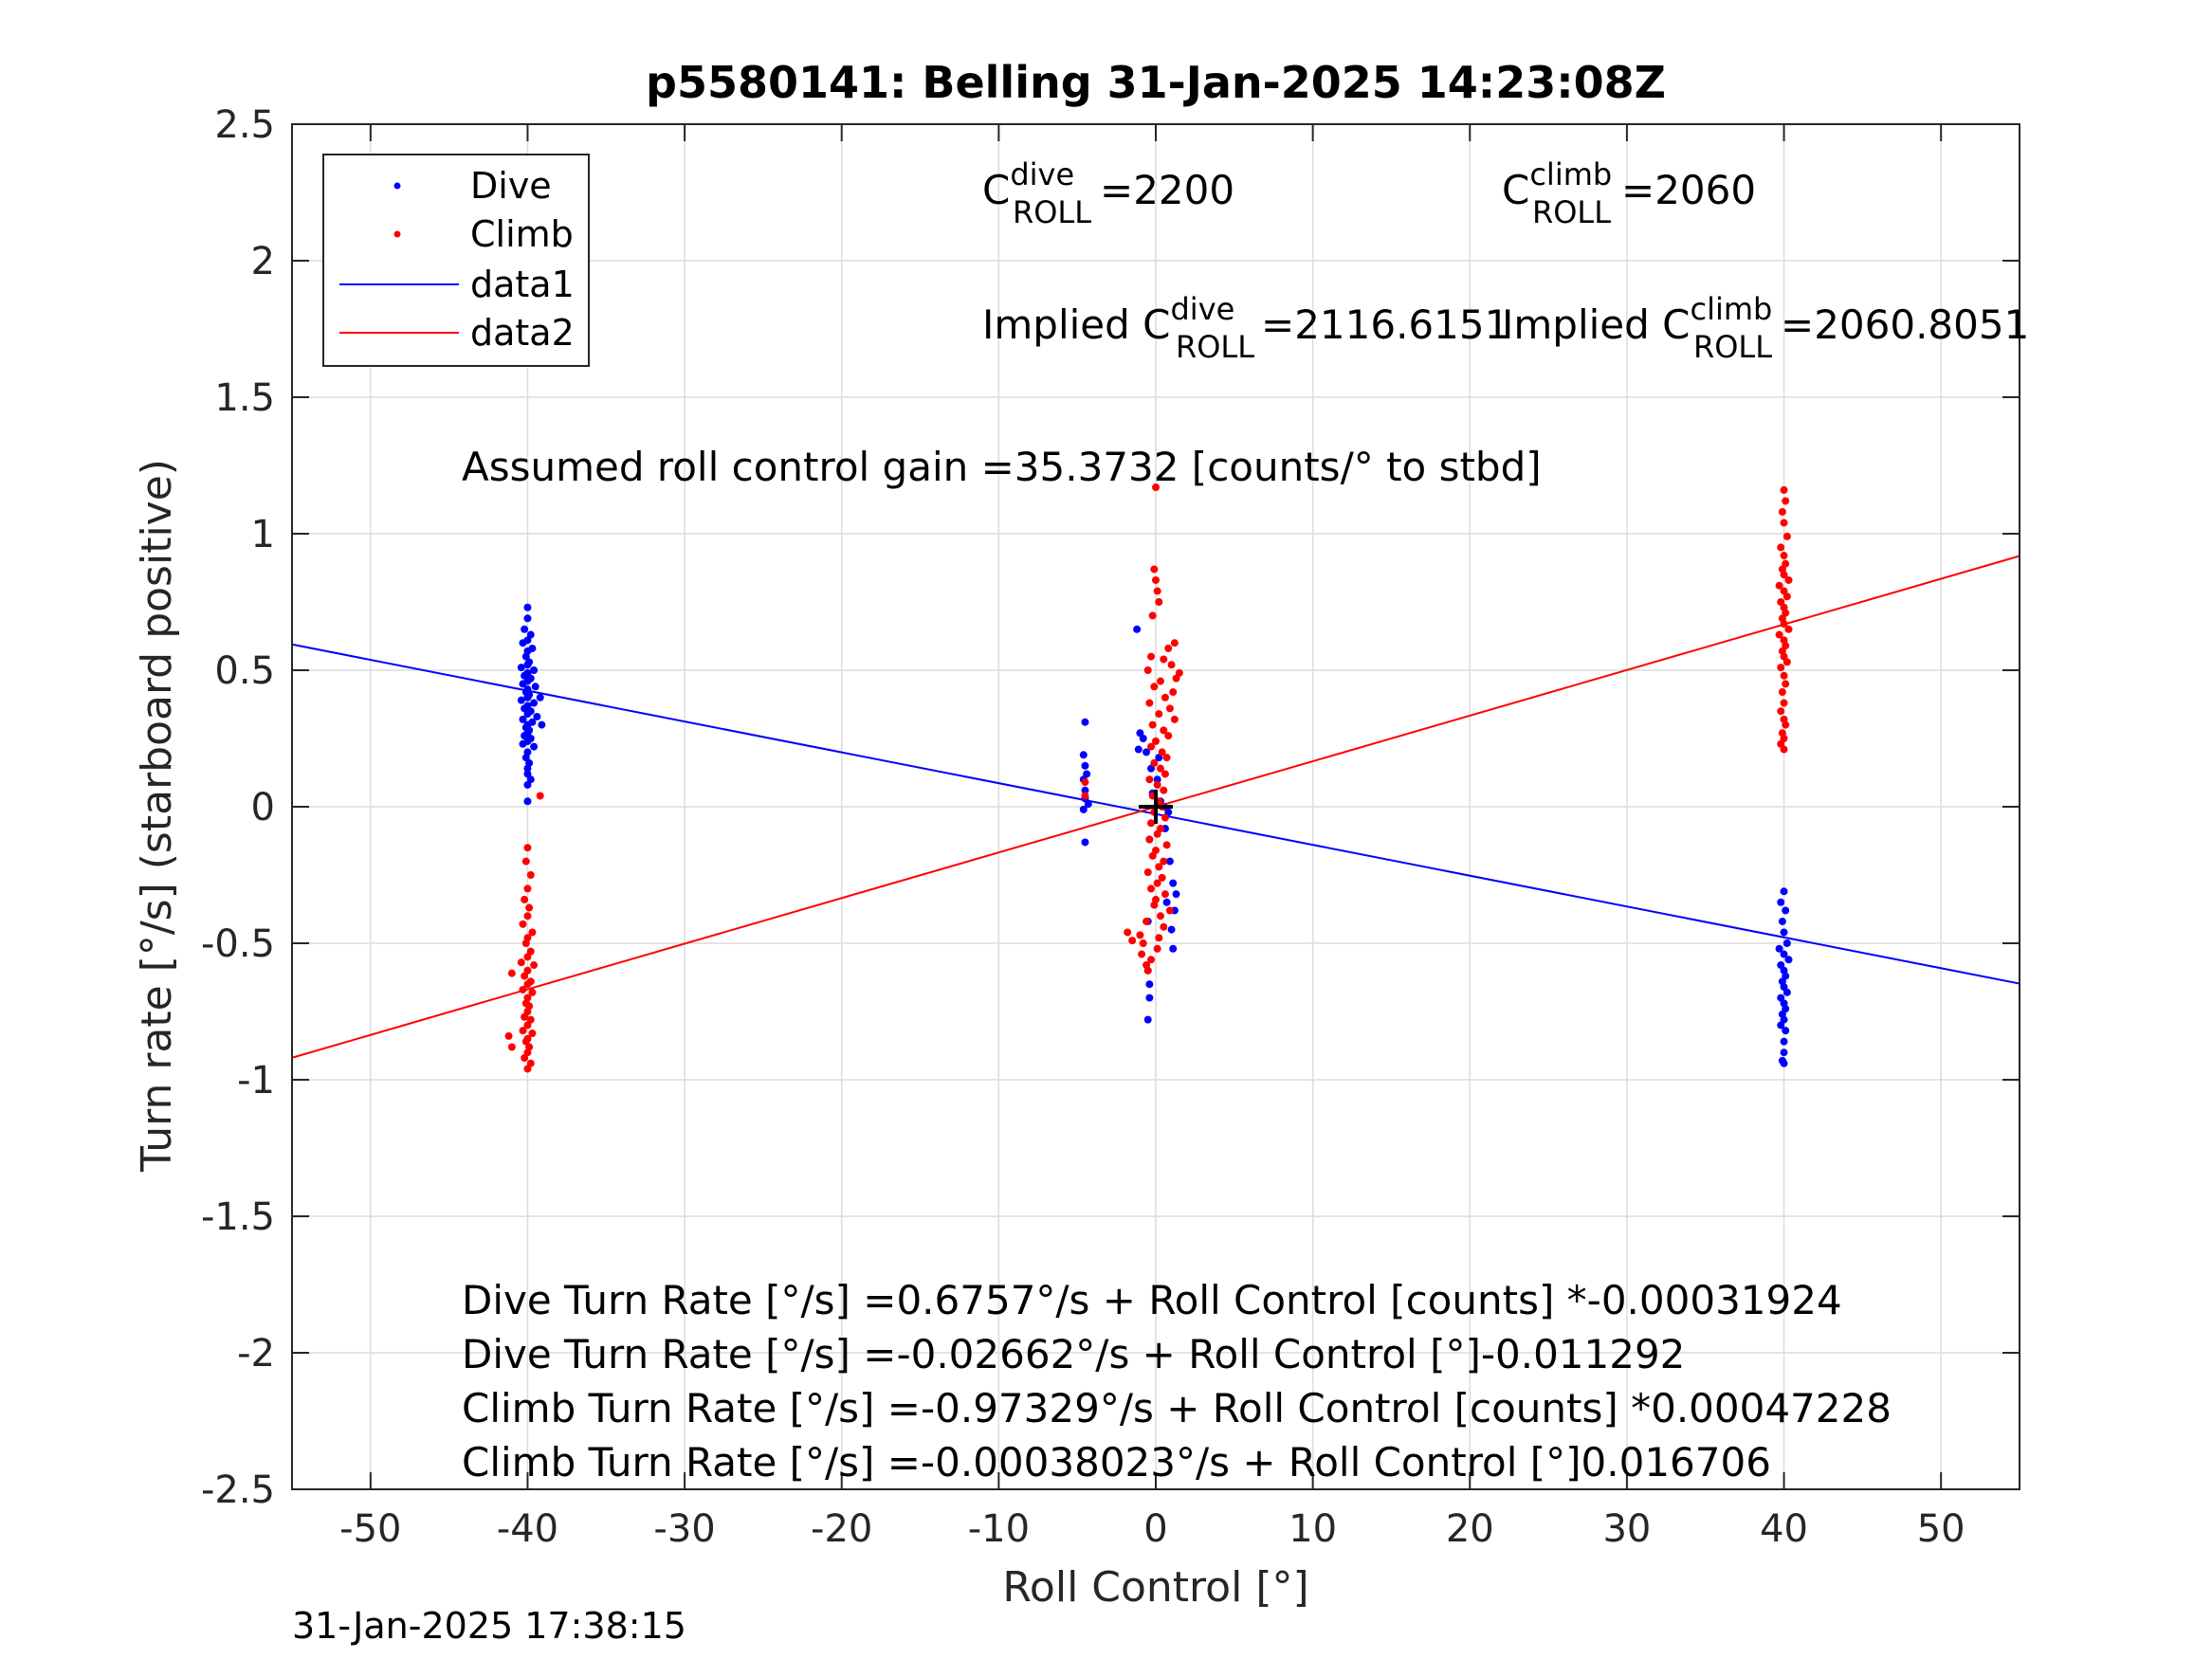 The height and width of the screenshot is (1659, 2212). What do you see at coordinates (1637, 319) in the screenshot?
I see `implied-climb-annotation: Implied Cclimb` at bounding box center [1637, 319].